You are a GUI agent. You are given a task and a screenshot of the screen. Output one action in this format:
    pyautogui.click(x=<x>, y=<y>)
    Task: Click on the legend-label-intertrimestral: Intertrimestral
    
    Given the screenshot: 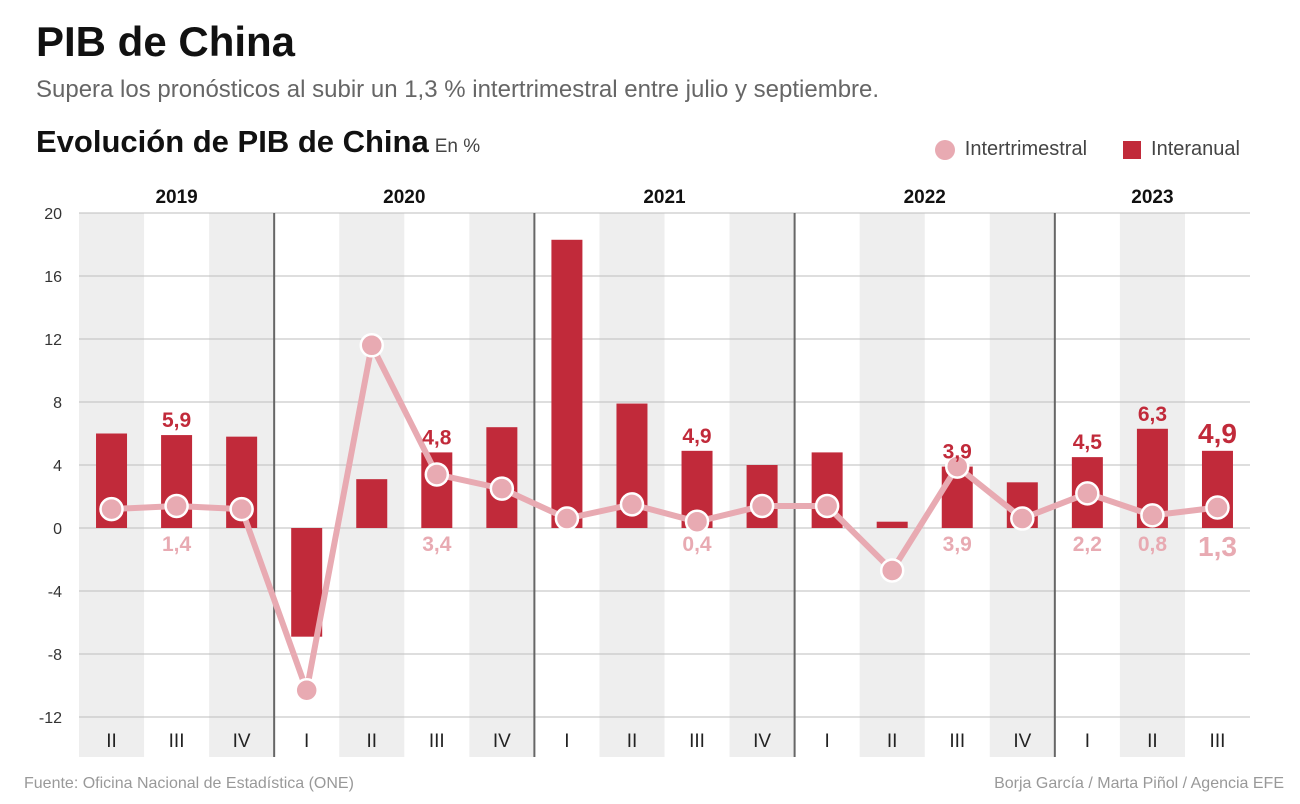 What is the action you would take?
    pyautogui.click(x=1026, y=149)
    